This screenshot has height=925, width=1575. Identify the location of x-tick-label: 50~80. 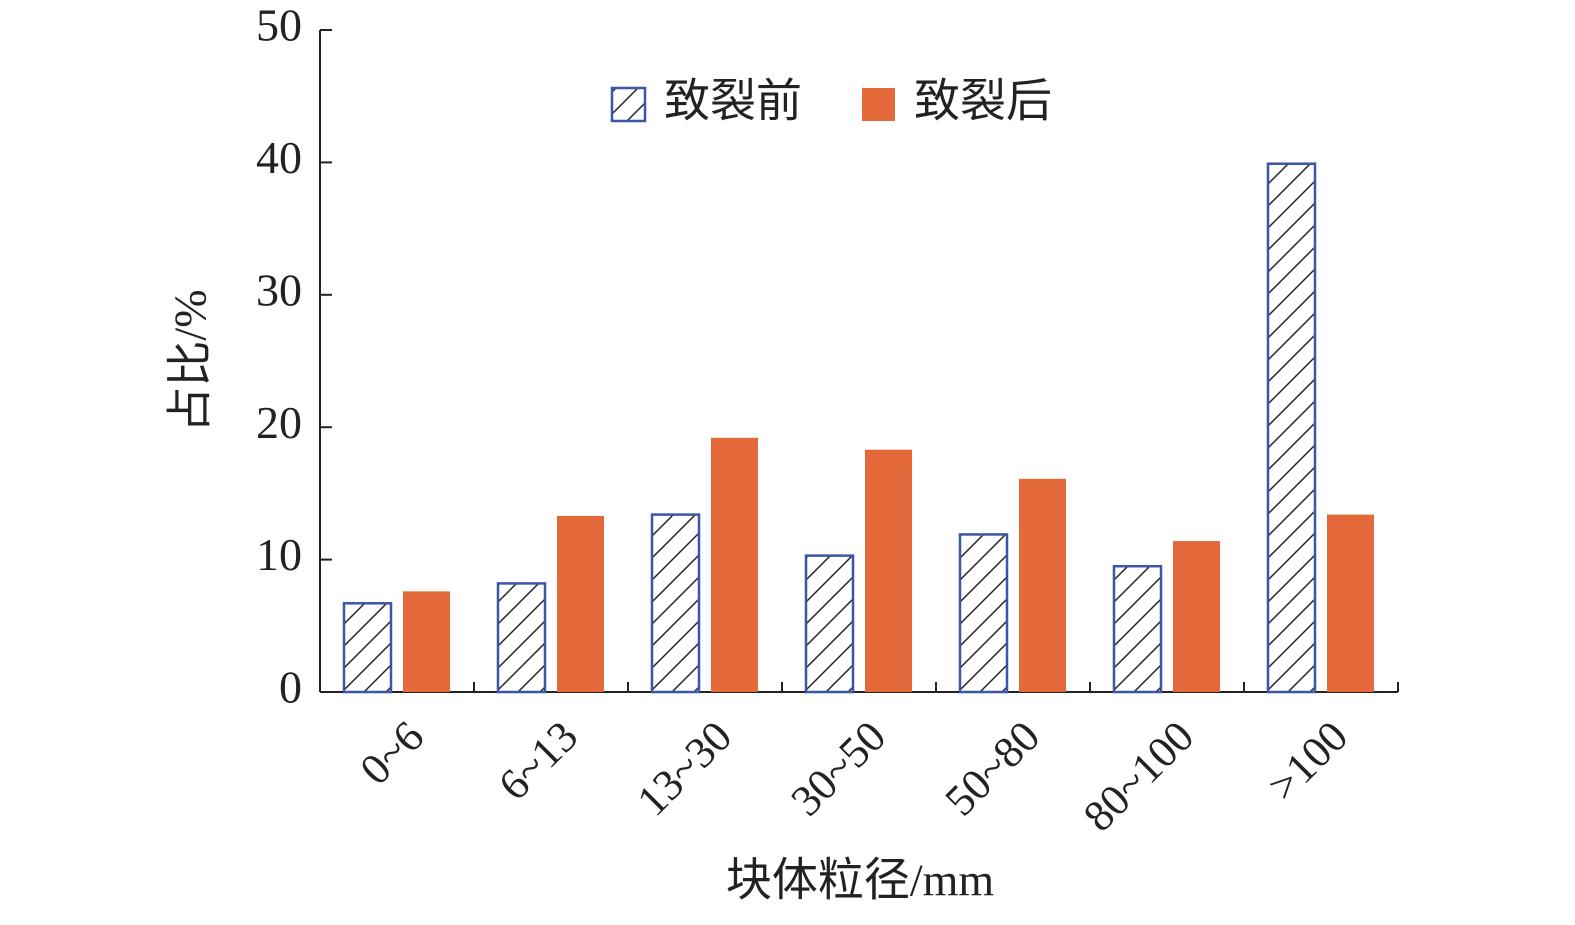
(992, 769).